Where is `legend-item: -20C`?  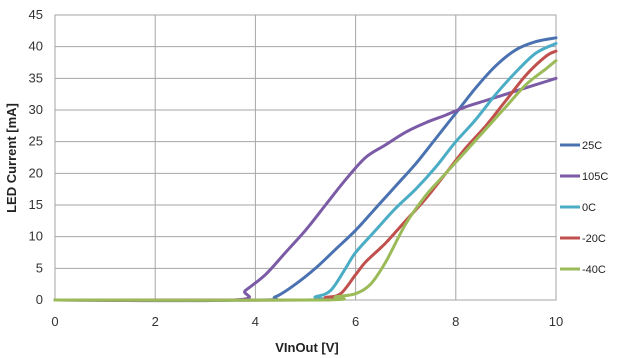
legend-item: -20C is located at coordinates (583, 239).